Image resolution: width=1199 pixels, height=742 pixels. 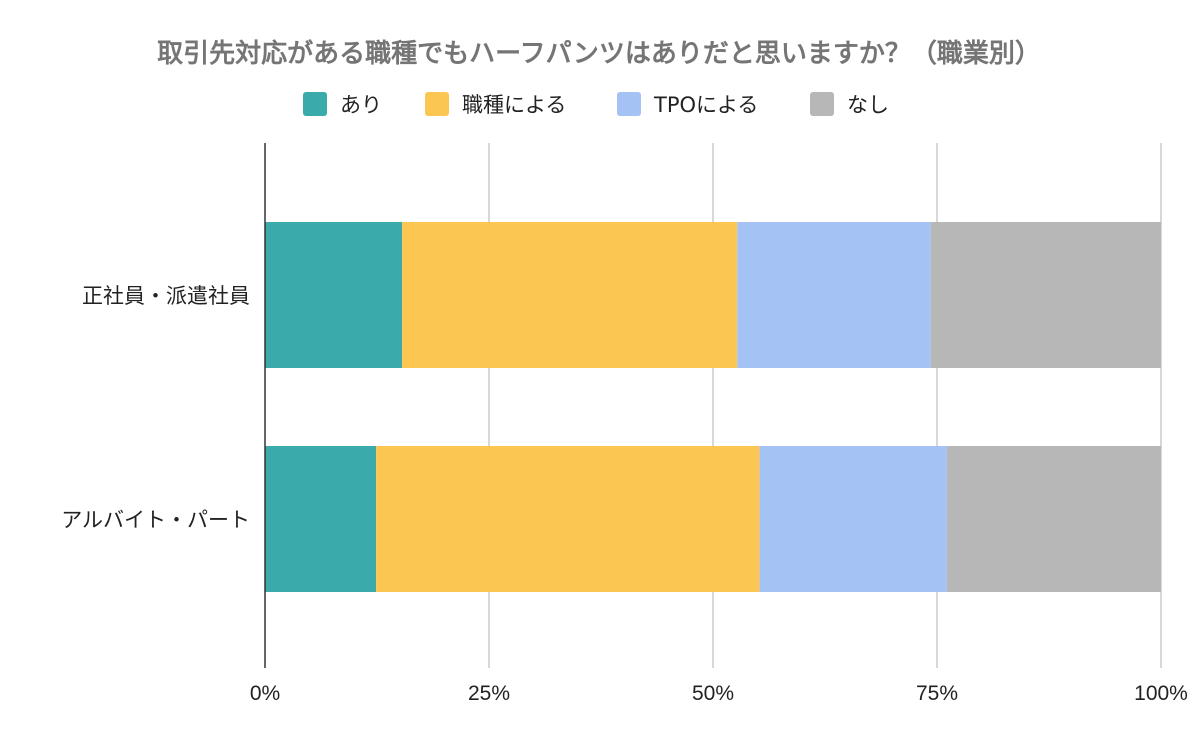 I want to click on x-tick-labels: 0% 25% 50% 75% 100%, so click(x=719, y=693).